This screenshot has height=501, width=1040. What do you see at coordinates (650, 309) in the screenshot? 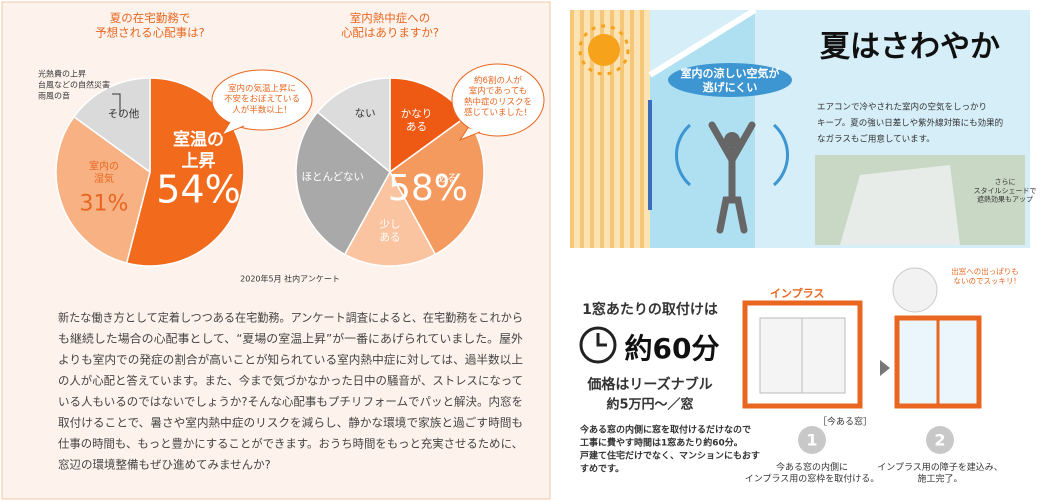
I see `install-heading: 1窓あたりの取付けは` at bounding box center [650, 309].